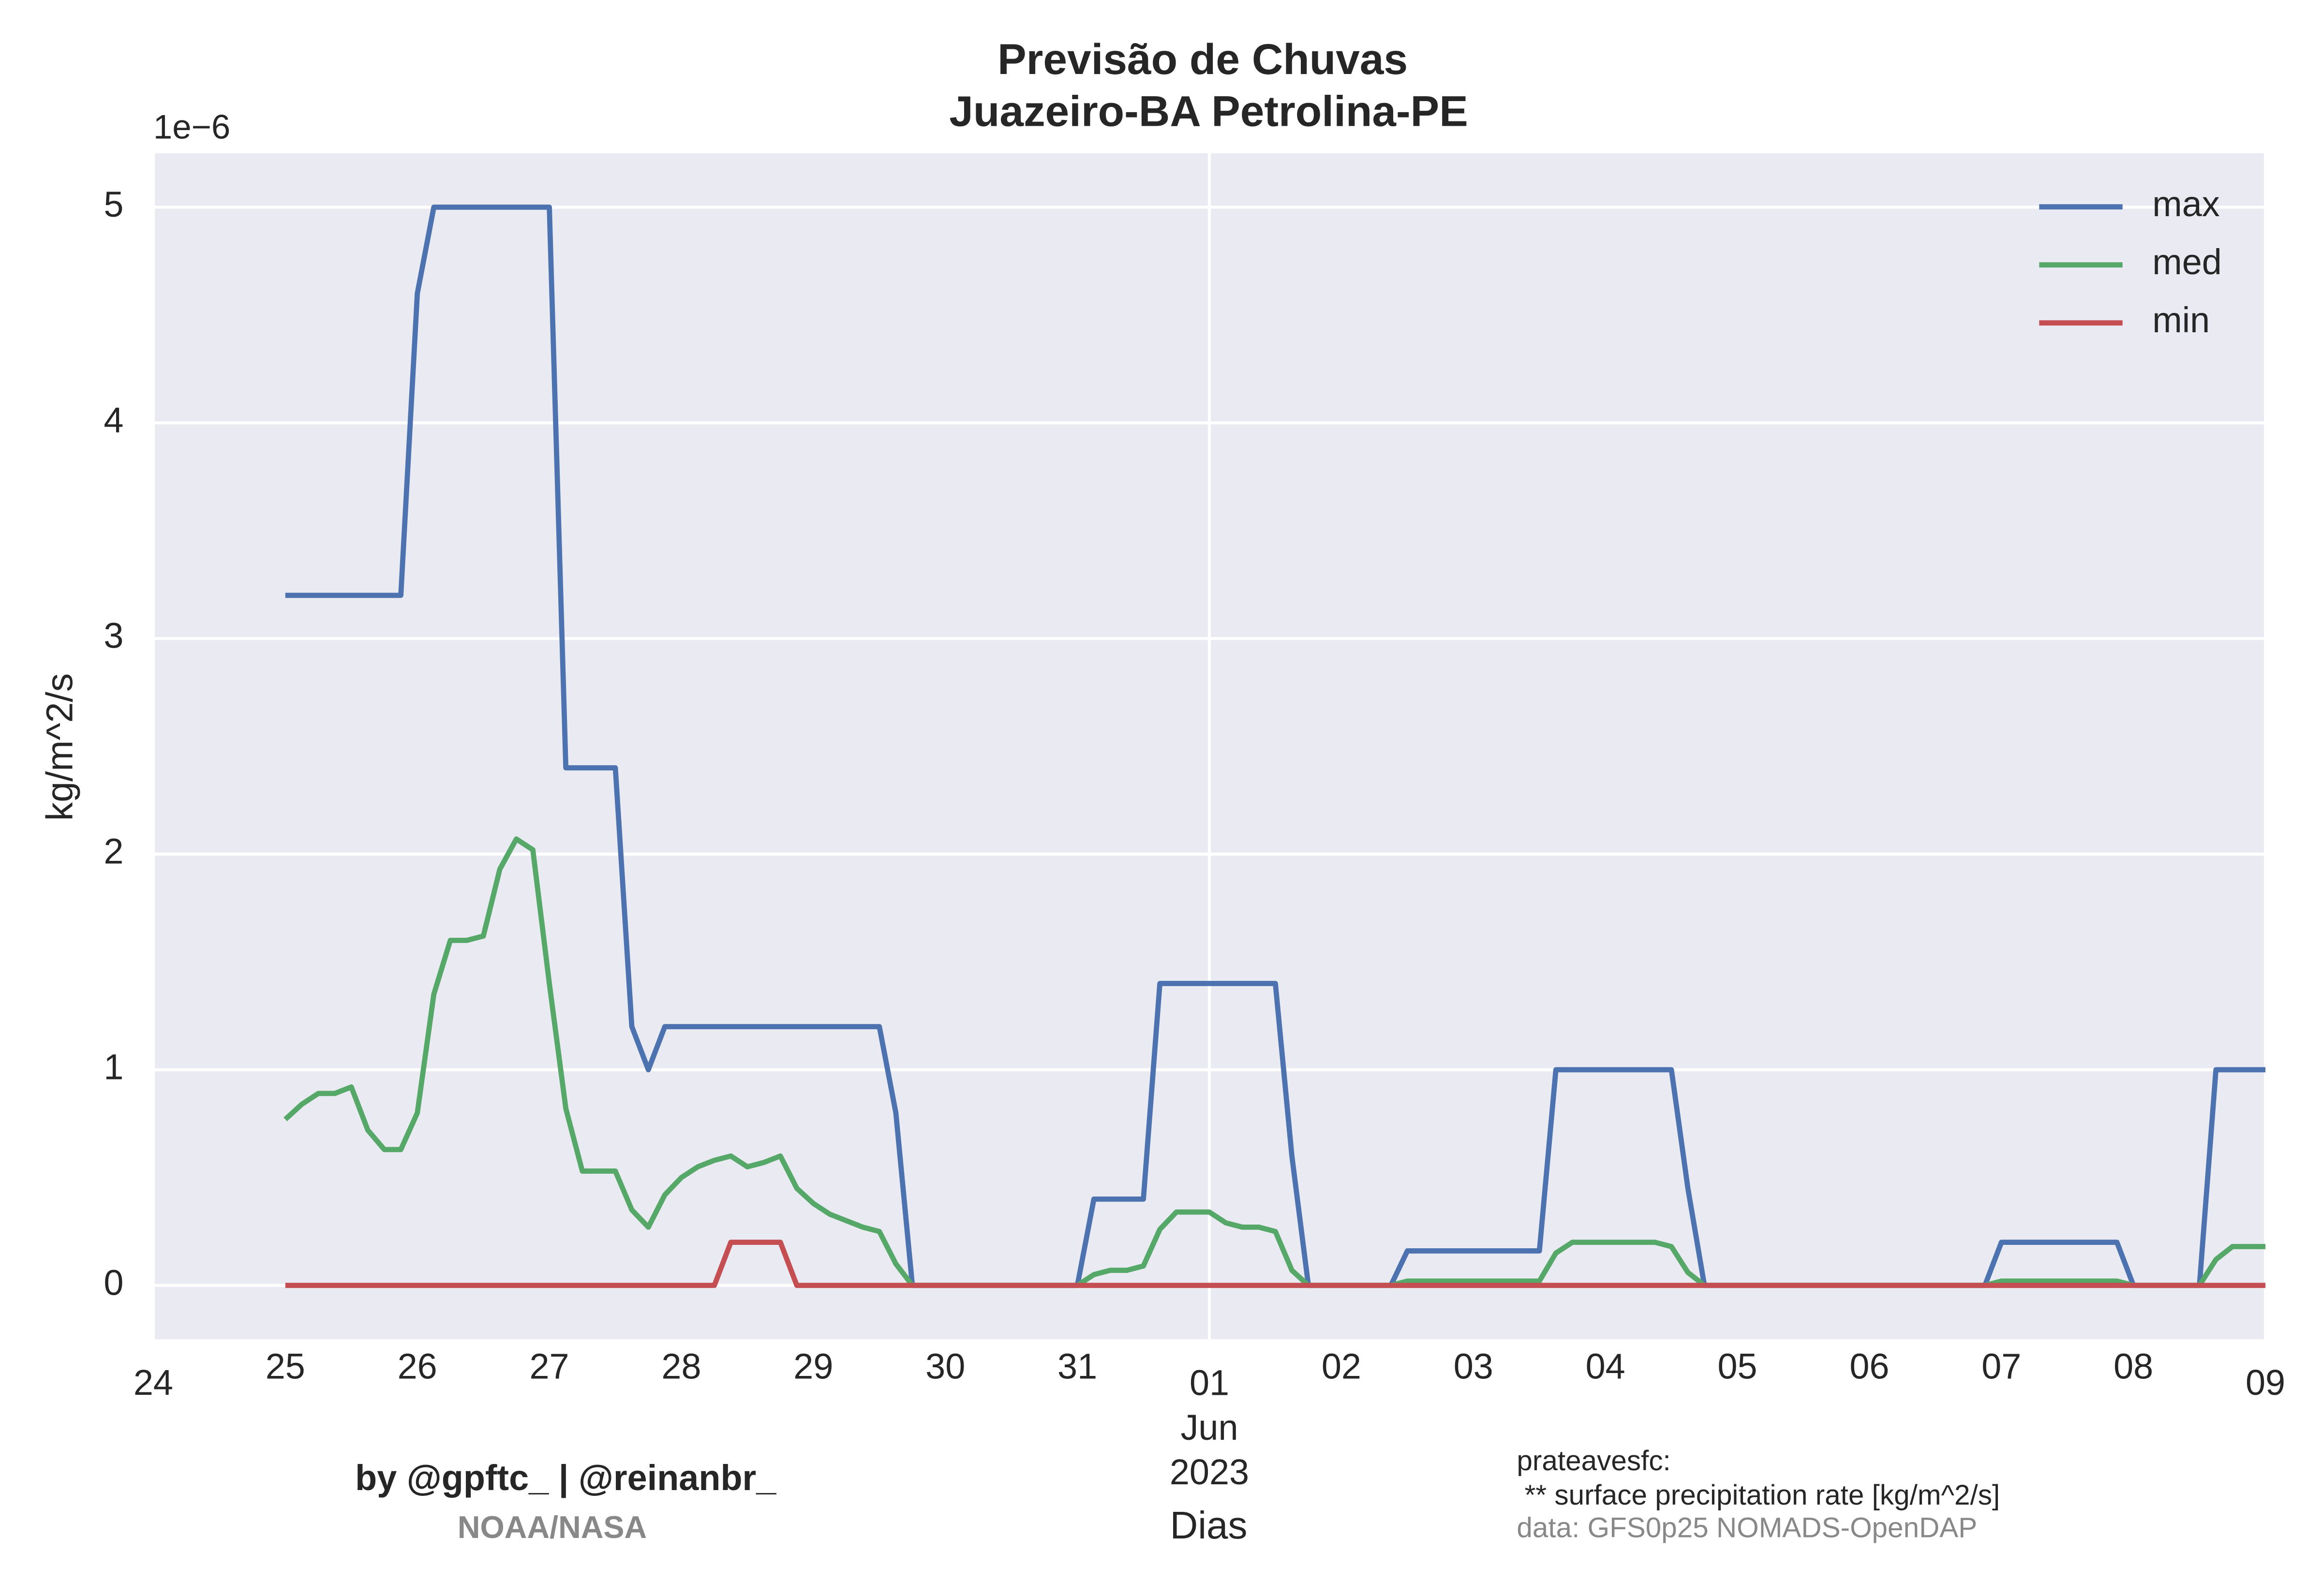  Describe the element at coordinates (60, 747) in the screenshot. I see `y-axis-label: kg/m^2/s` at that location.